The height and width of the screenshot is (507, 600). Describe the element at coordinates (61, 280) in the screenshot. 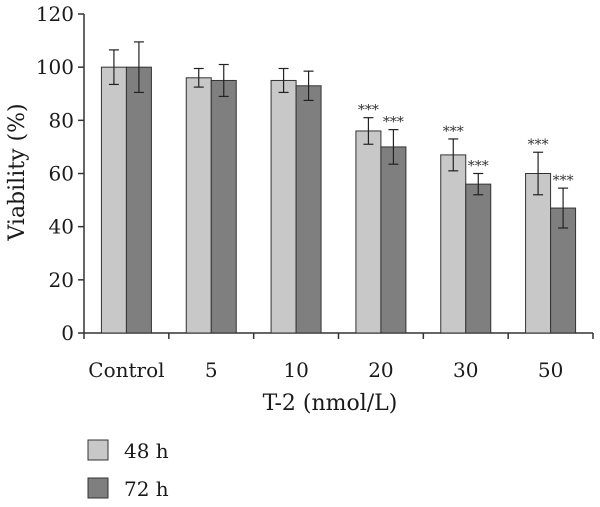

I see `y-tick-label: 20` at that location.